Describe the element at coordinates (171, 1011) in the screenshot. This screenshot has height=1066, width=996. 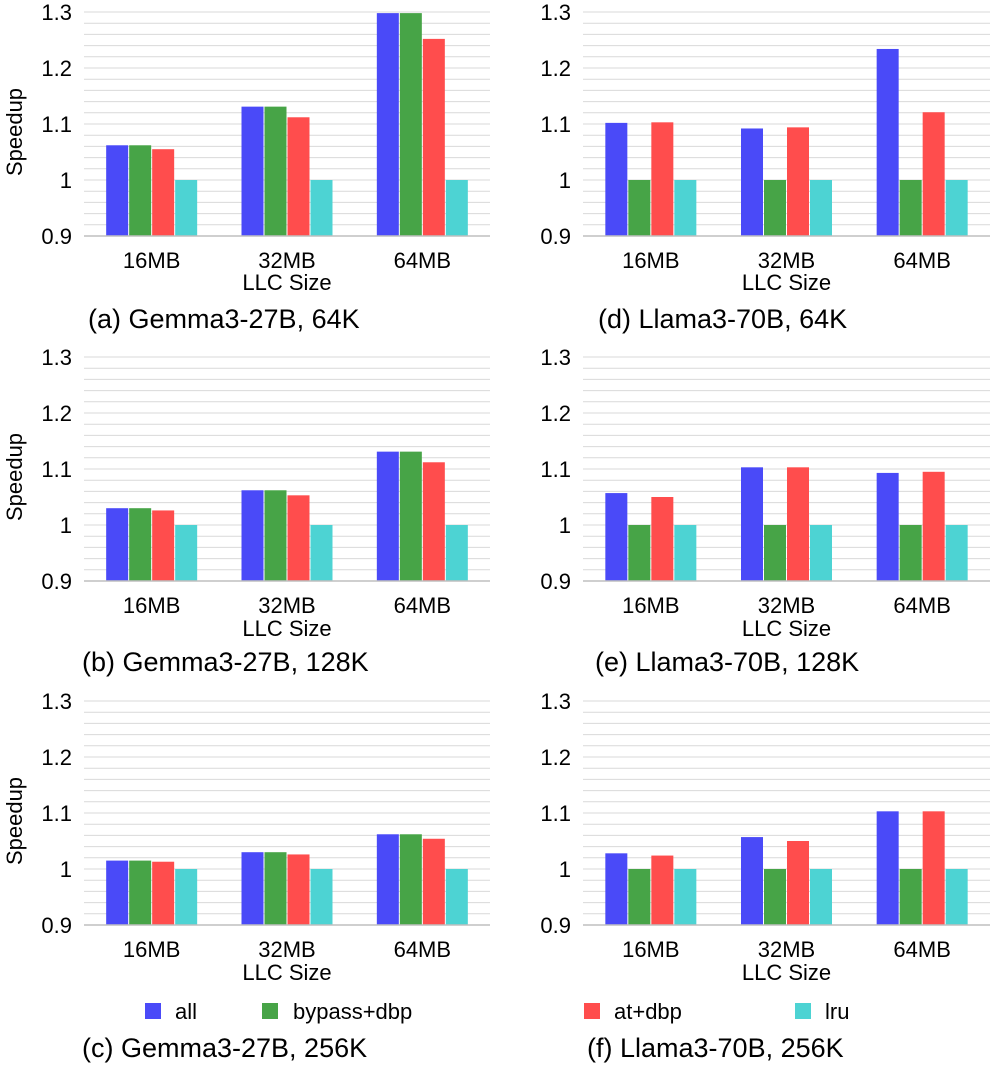
I see `legend-item-all: all` at that location.